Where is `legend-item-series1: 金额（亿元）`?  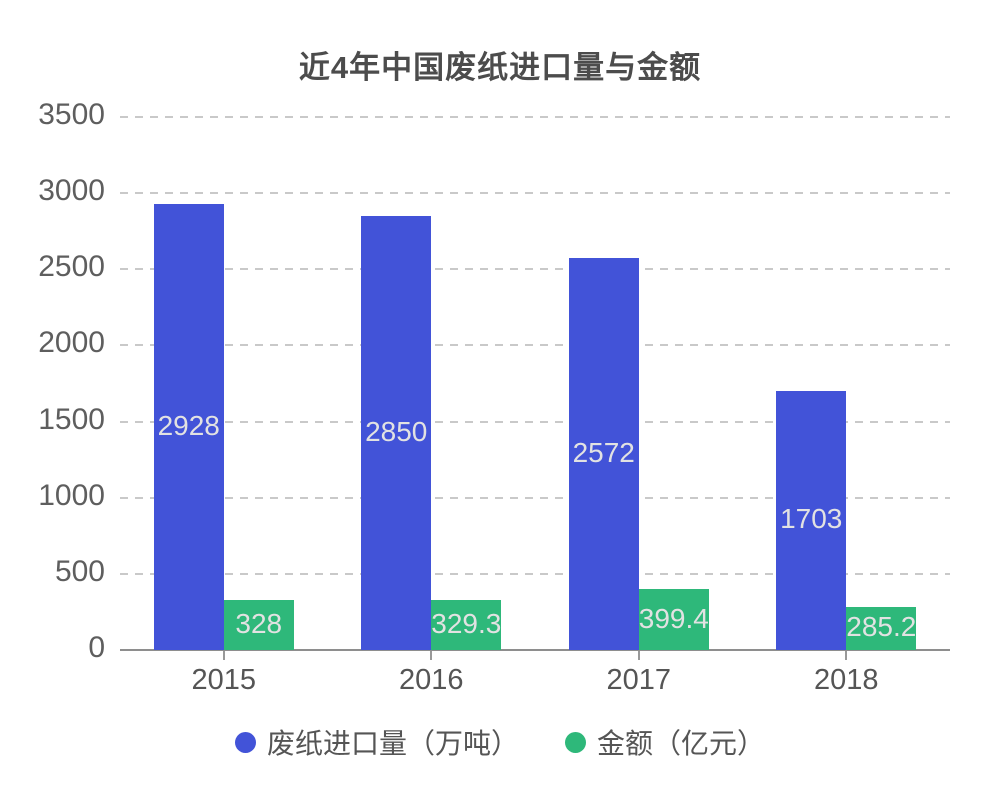 legend-item-series1: 金额（亿元） is located at coordinates (665, 742).